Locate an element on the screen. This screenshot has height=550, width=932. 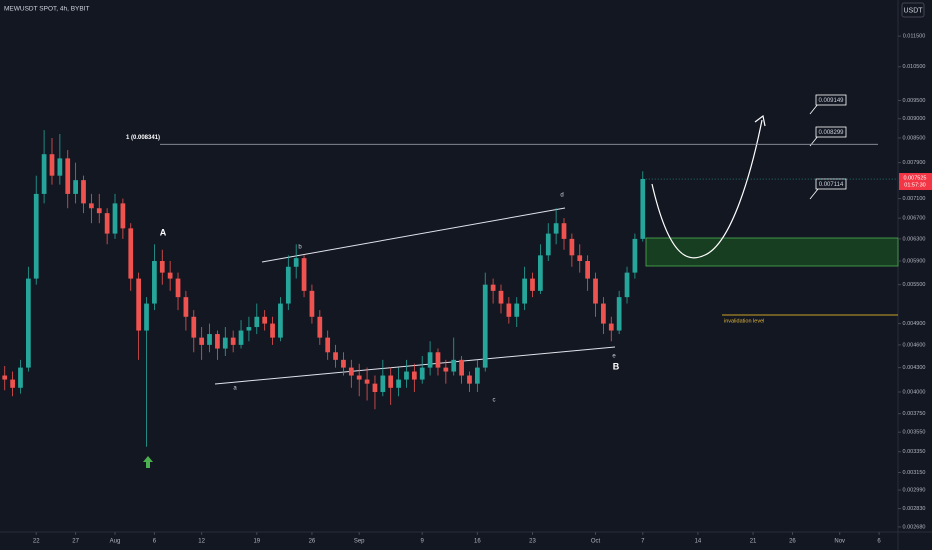
x-tick-label: 27 is located at coordinates (75, 542).